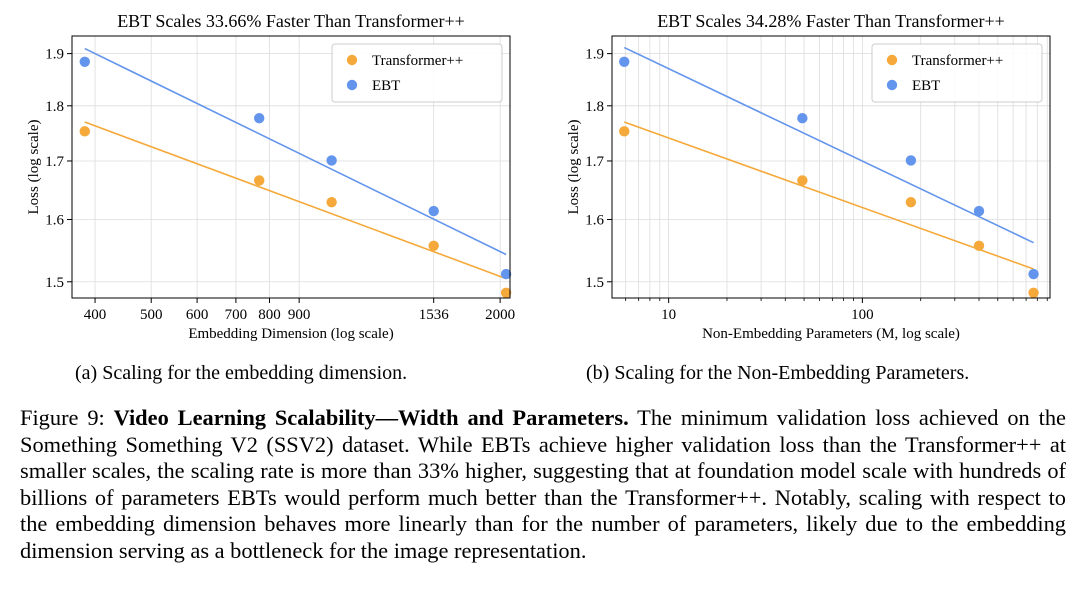 Image resolution: width=1080 pixels, height=613 pixels. I want to click on x-tick-label: 700, so click(236, 315).